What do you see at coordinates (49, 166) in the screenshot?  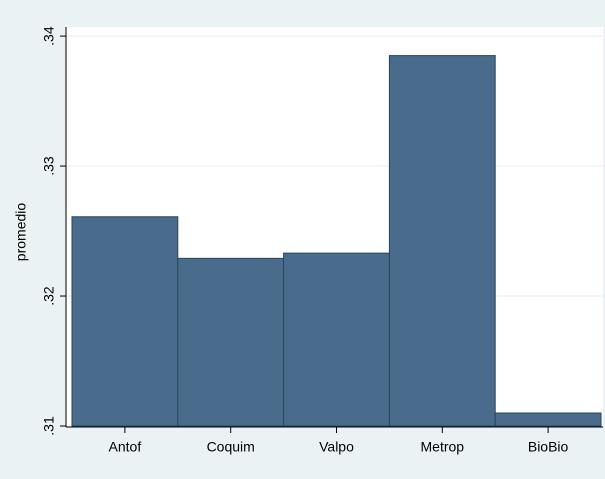 I see `y-tick-label: .33` at bounding box center [49, 166].